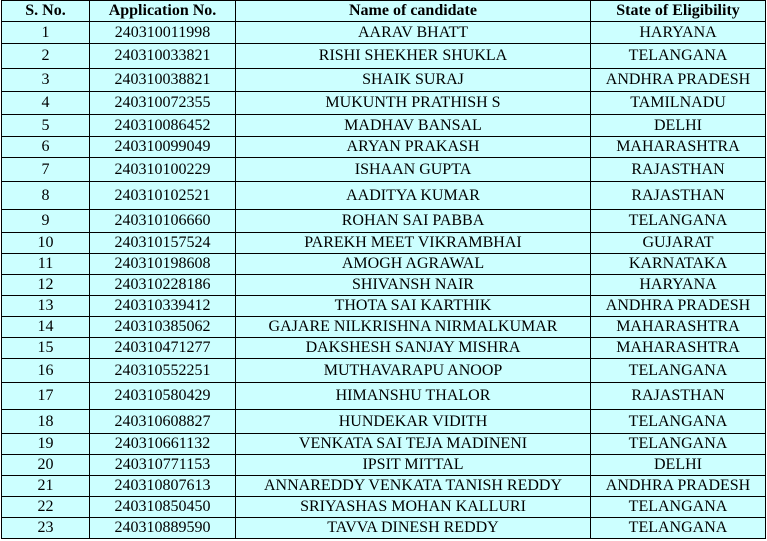 This screenshot has width=767, height=541. What do you see at coordinates (383, 396) in the screenshot?
I see `table-row: 17 240310580429 HIMANSHU THALOR RAJASTHAN` at bounding box center [383, 396].